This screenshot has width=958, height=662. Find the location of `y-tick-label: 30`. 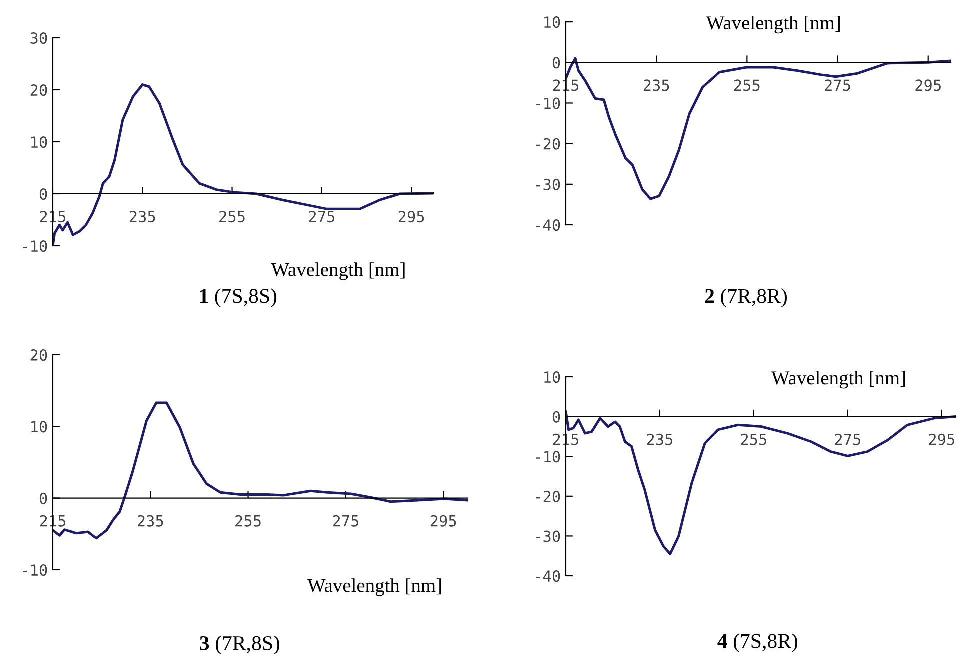

y-tick-label: 30 is located at coordinates (39, 38).